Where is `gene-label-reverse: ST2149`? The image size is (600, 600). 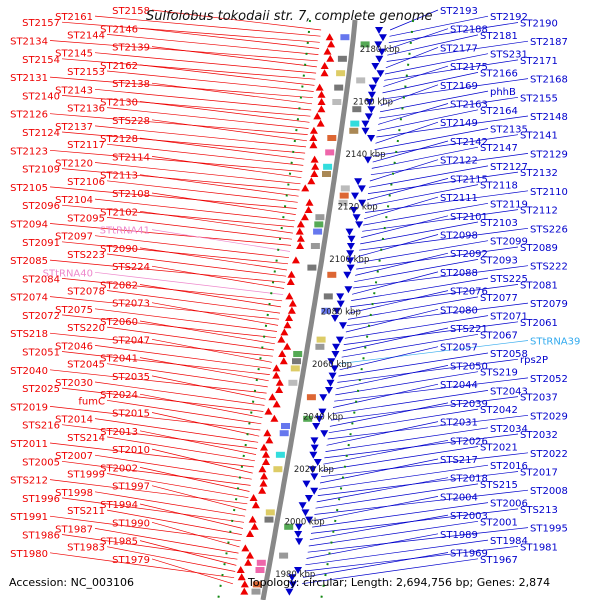 gene-label-reverse: ST2149 is located at coordinates (459, 123).